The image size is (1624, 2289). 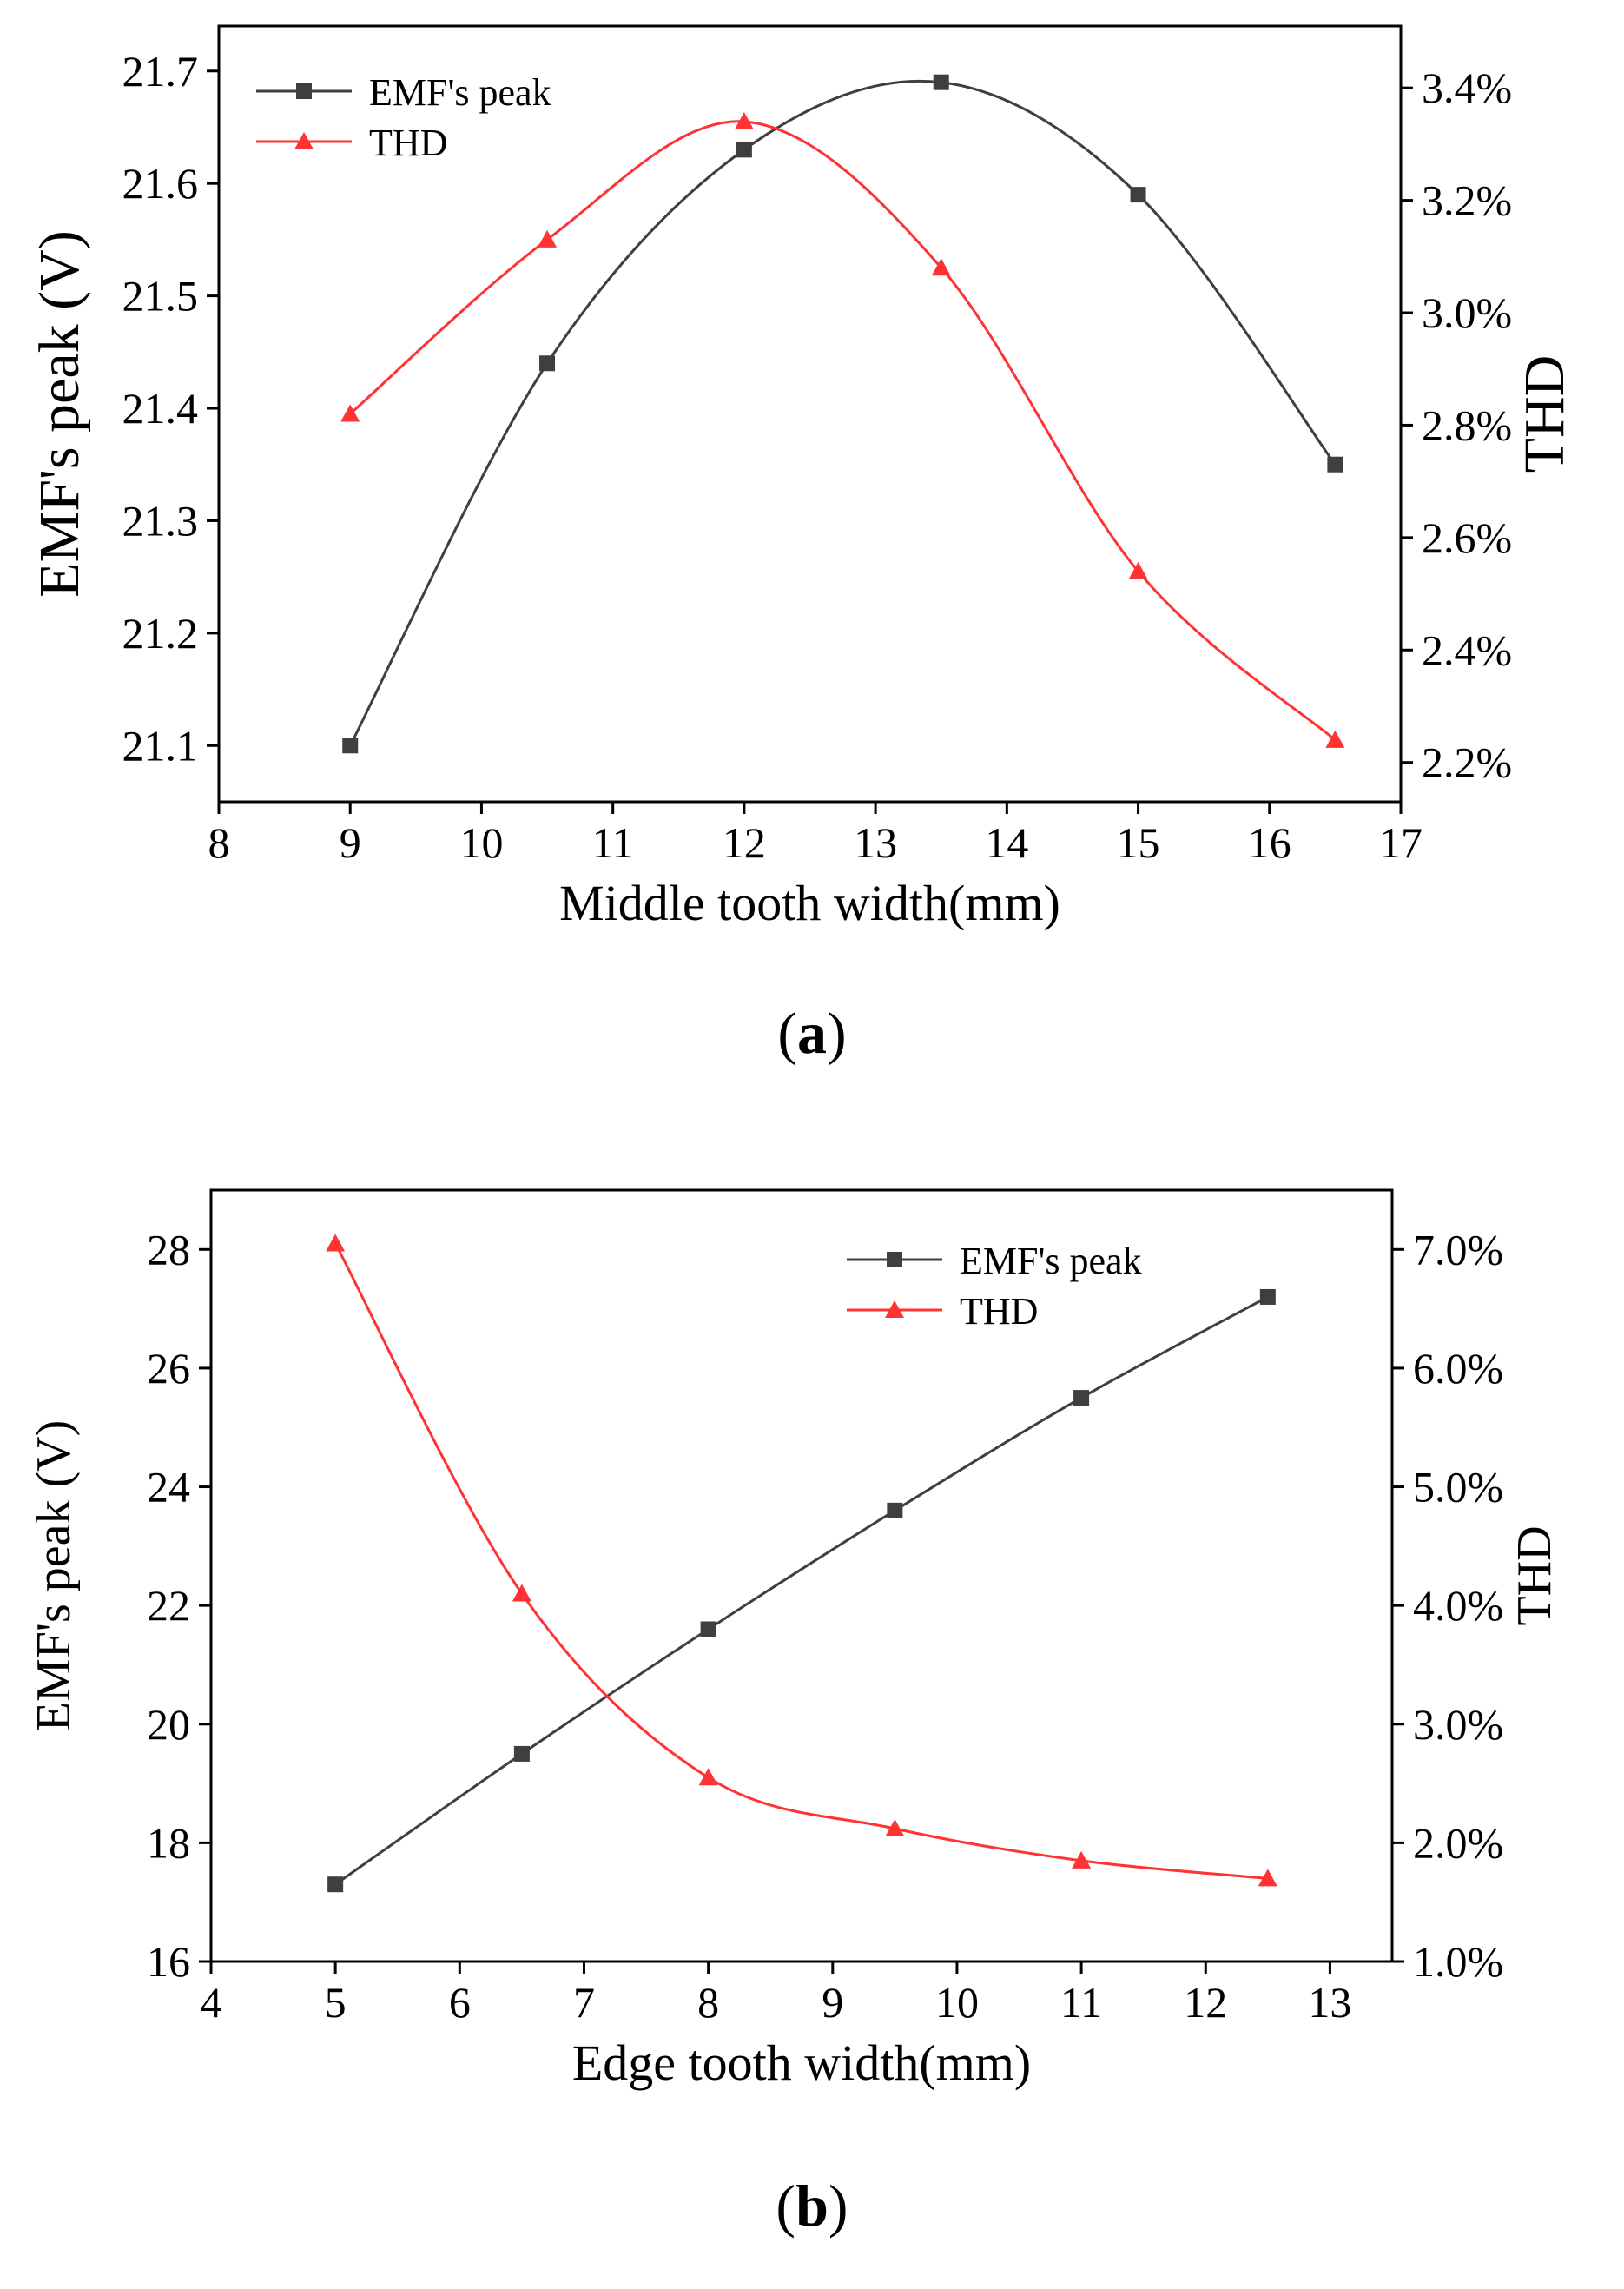 I want to click on x-tick-label: 17, so click(x=1401, y=842).